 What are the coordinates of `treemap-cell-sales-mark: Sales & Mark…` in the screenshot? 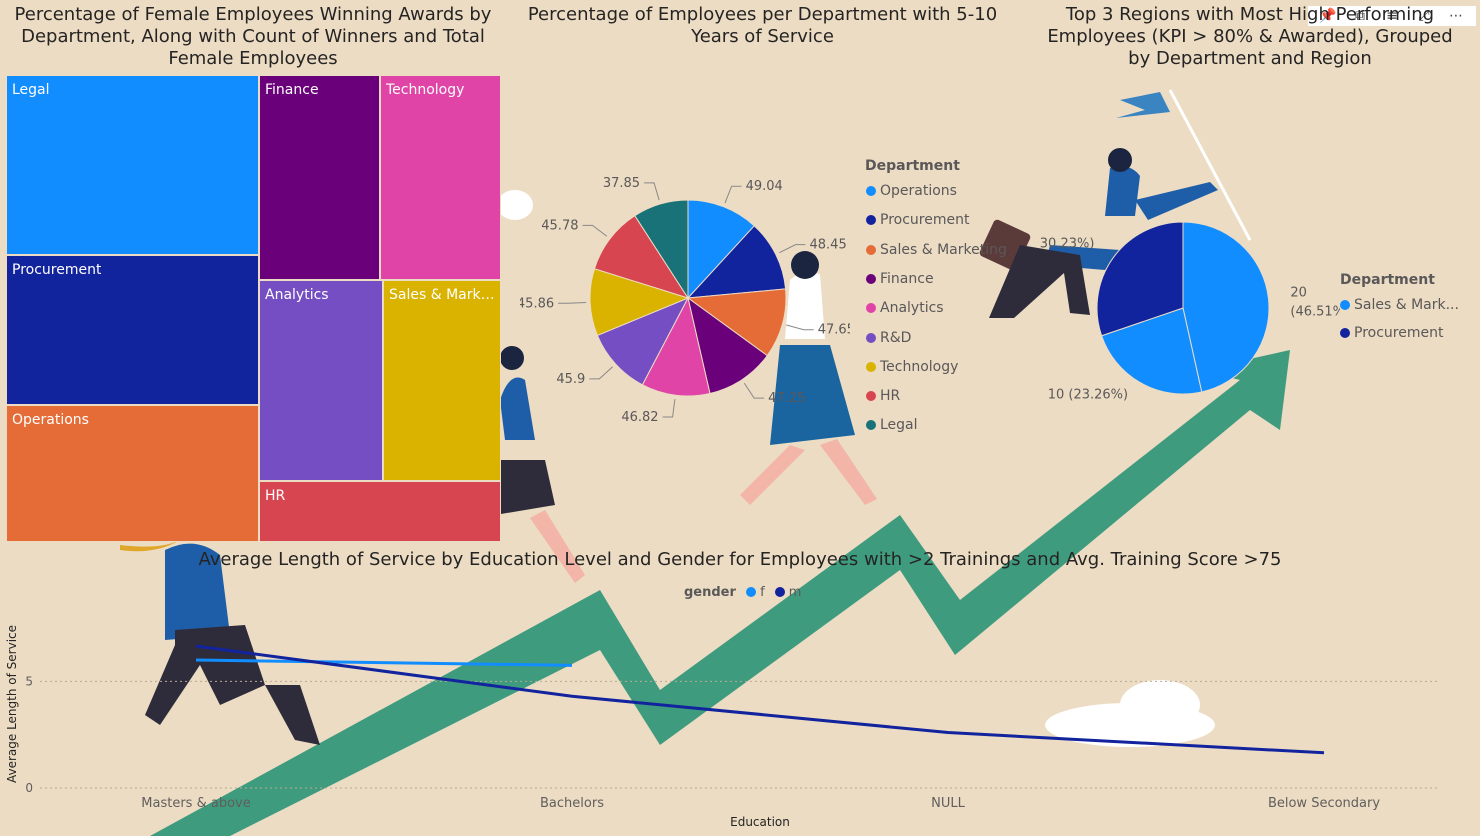 It's located at (442, 380).